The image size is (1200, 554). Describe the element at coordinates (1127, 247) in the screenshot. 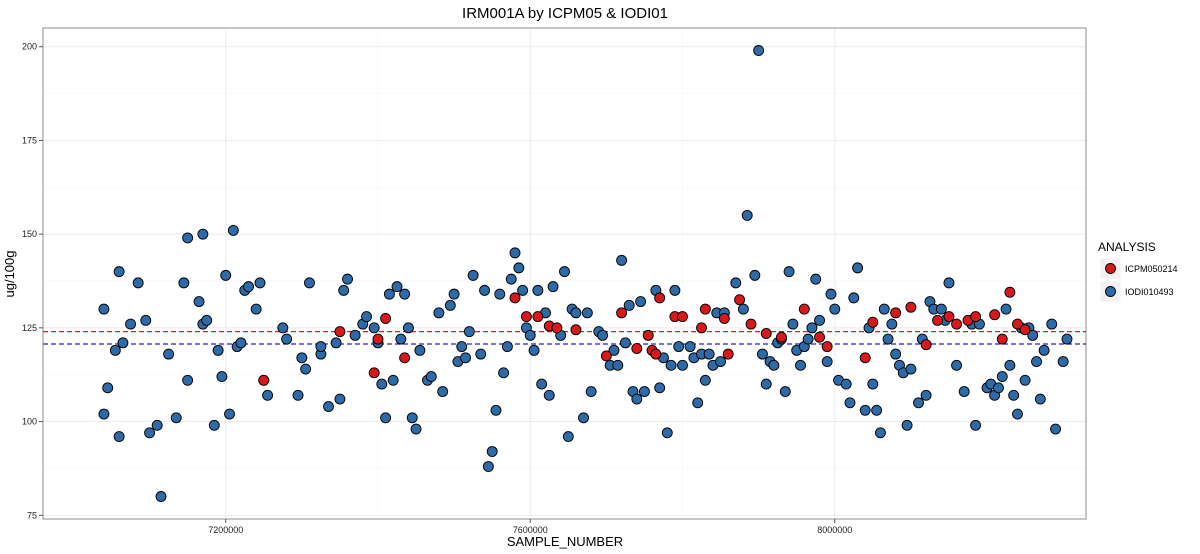

I see `legend-title: ANALYSIS` at that location.